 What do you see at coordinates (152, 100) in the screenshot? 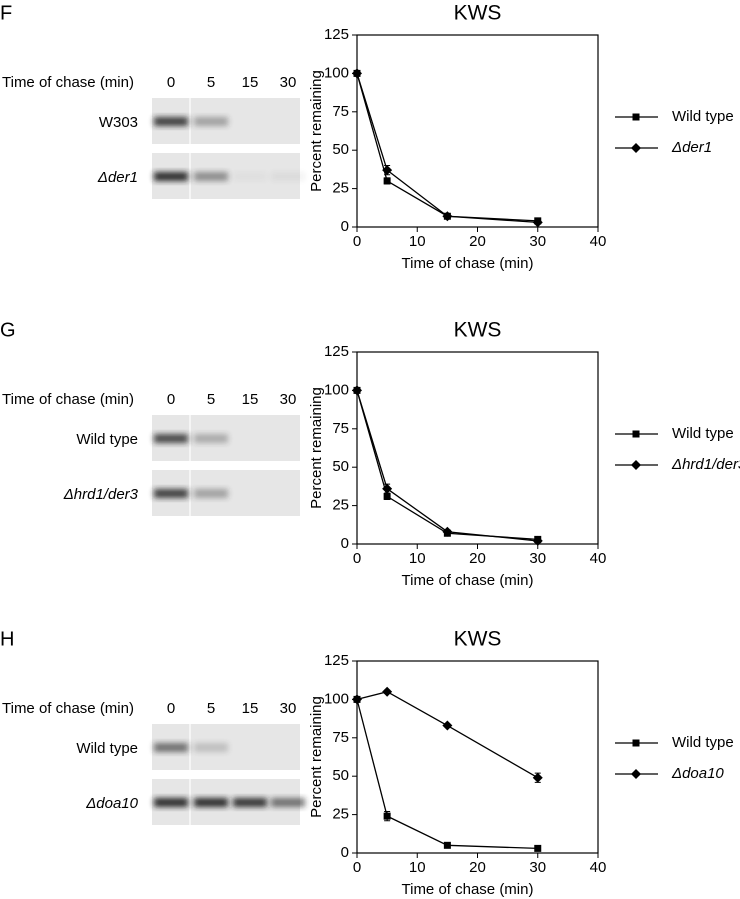
I see `panel: F Time of chase (min) 0 5 15 30 W303 Δder1` at bounding box center [152, 100].